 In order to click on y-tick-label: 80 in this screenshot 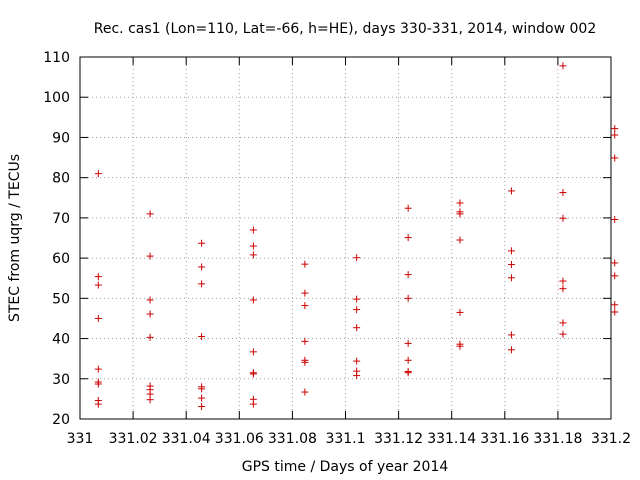, I will do `click(61, 179)`.